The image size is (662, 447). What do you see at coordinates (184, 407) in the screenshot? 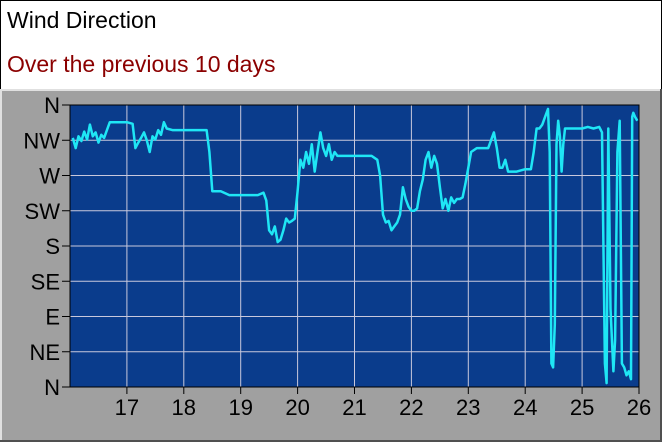
I see `x-tick-label: 18` at bounding box center [184, 407].